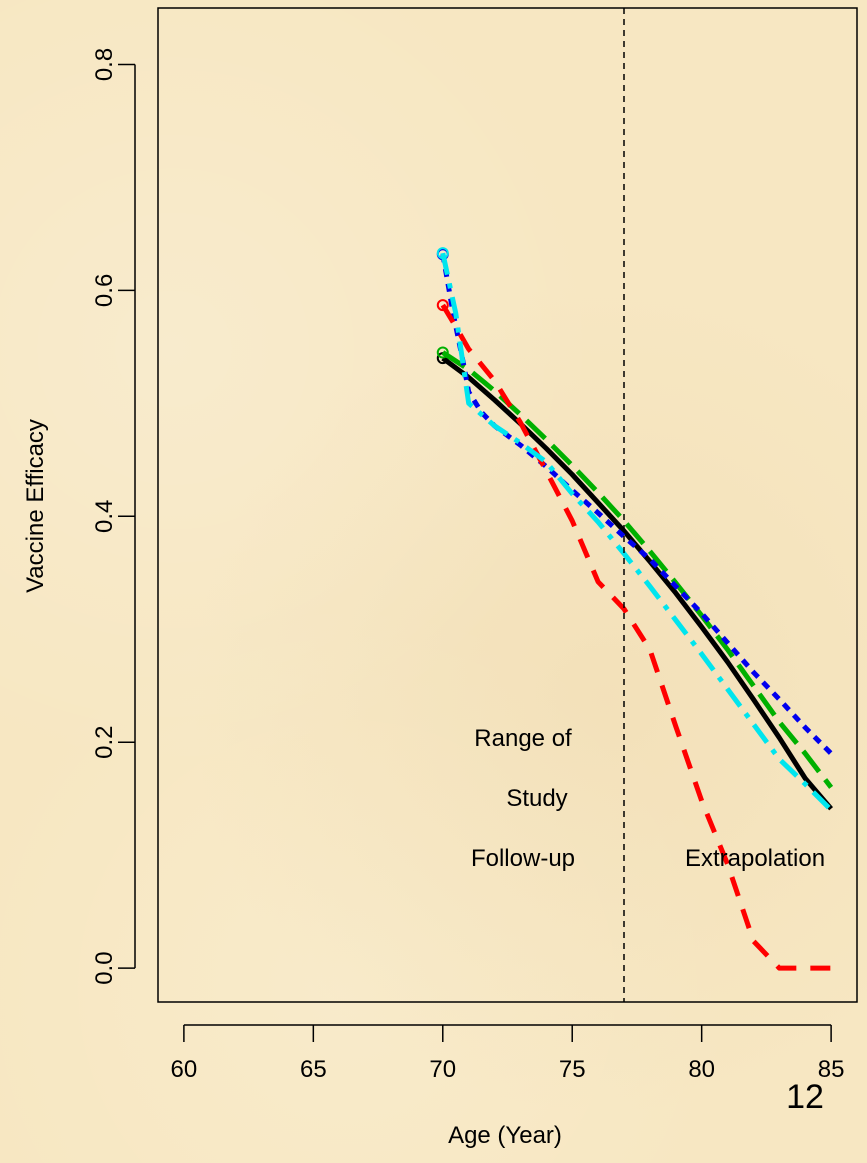  What do you see at coordinates (35, 506) in the screenshot?
I see `y-axis-title: Vaccine Efficacy` at bounding box center [35, 506].